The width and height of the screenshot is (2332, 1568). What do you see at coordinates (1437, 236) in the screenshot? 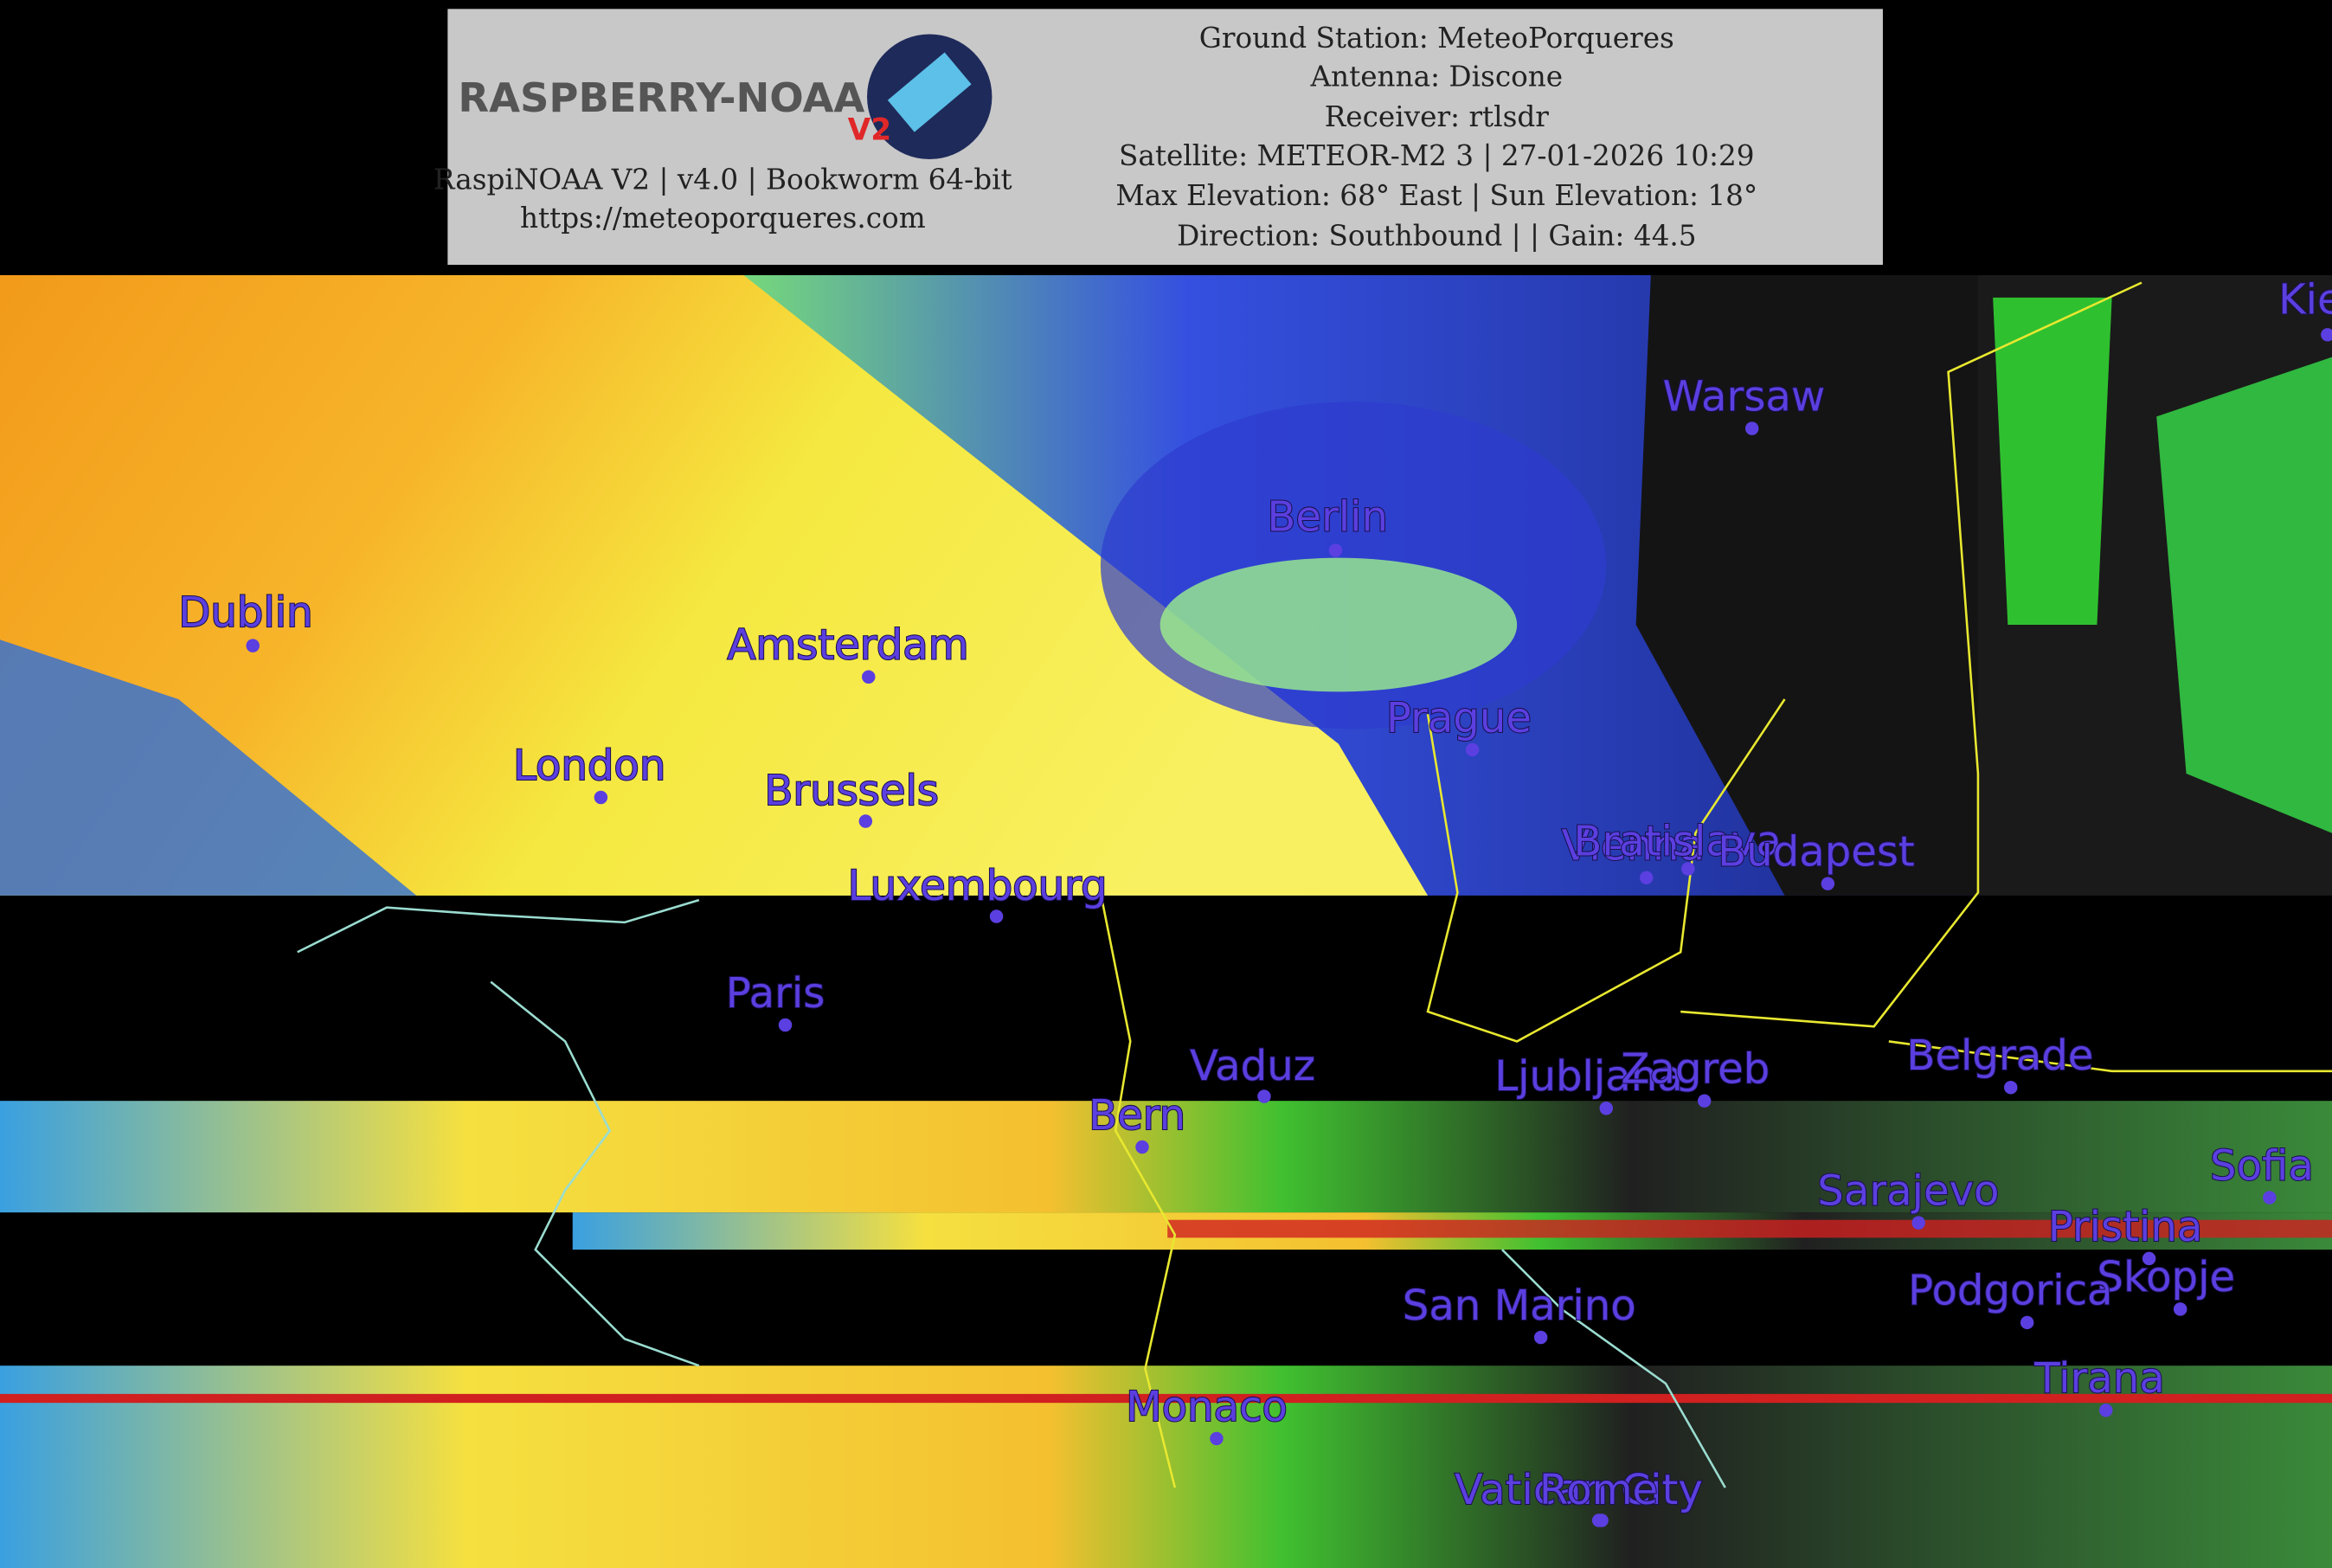
I see `station-info: Direction: Southbound | | Gain: 44.5` at bounding box center [1437, 236].